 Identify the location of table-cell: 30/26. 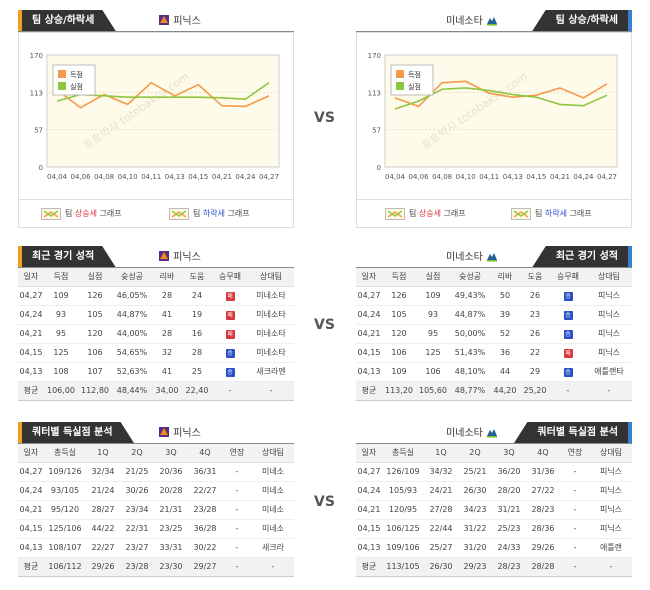
(137, 491).